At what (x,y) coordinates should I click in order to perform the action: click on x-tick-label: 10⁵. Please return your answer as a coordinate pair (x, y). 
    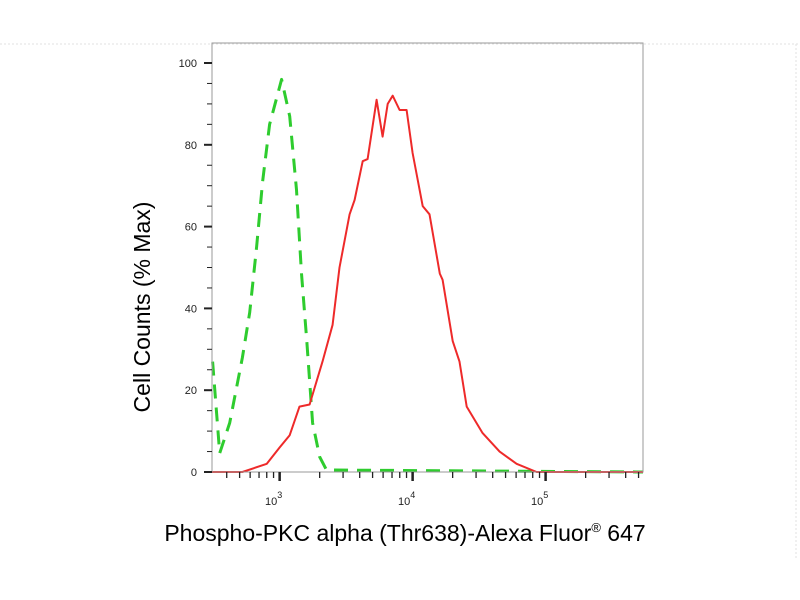
    Looking at the image, I should click on (539, 499).